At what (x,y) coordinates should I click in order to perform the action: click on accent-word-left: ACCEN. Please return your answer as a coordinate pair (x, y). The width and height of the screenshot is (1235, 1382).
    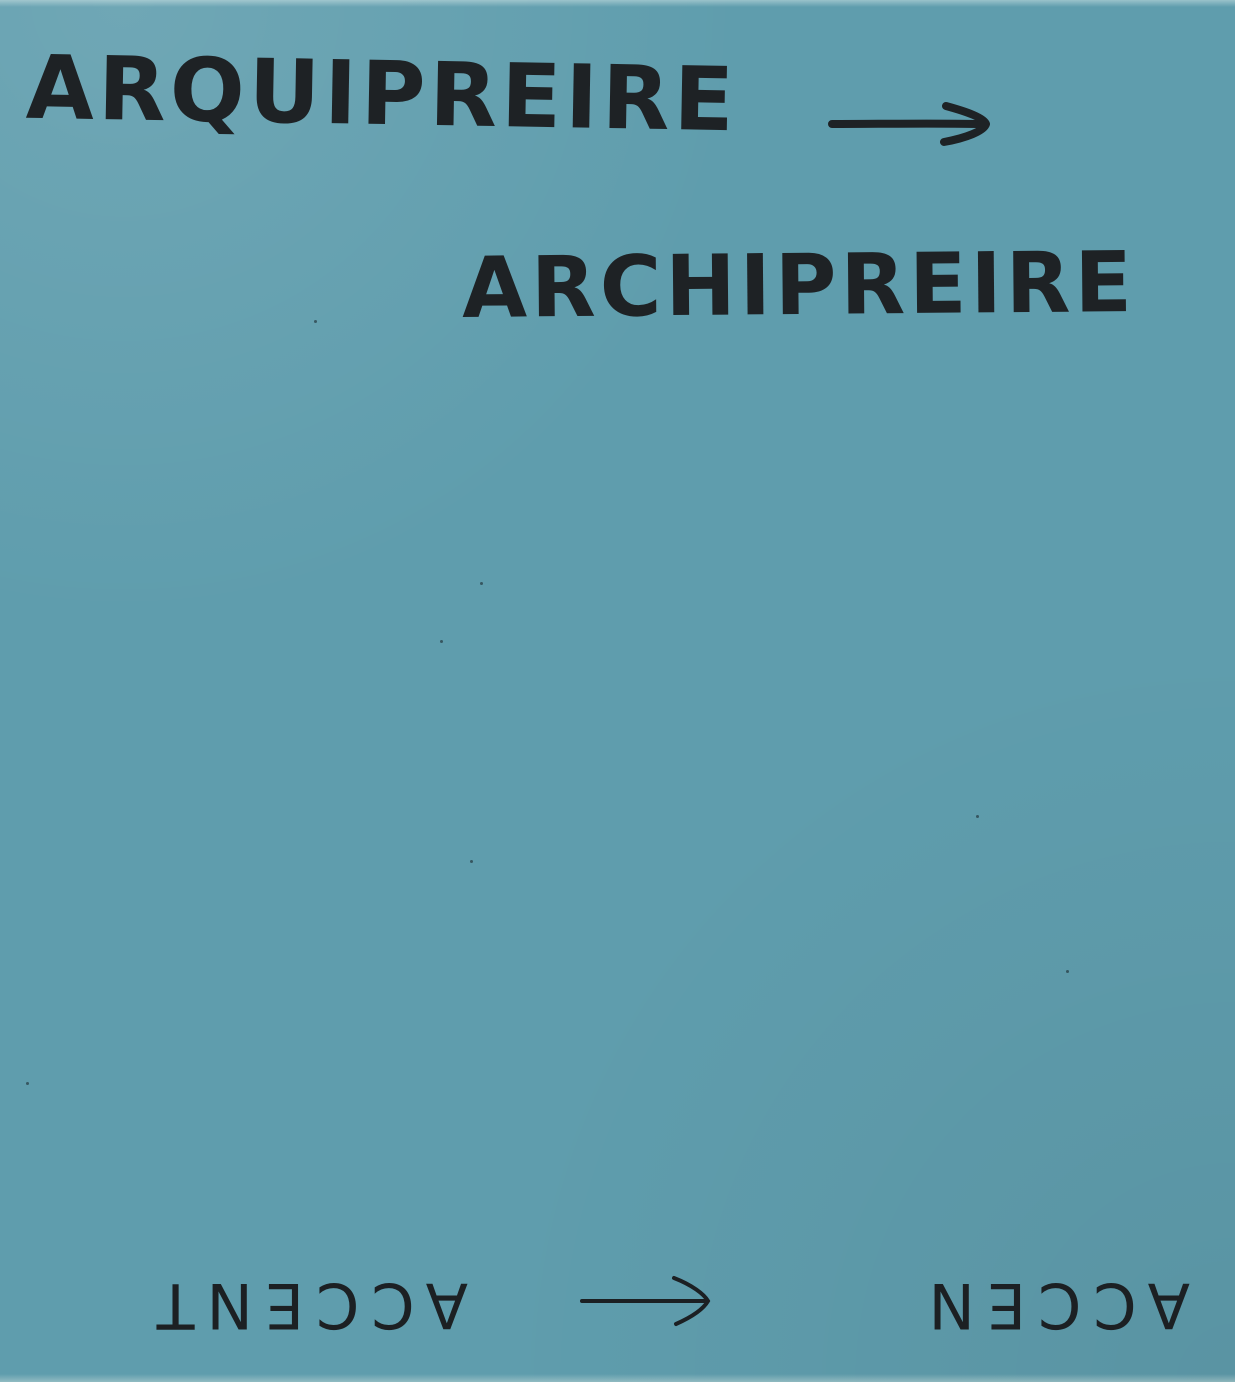
    Looking at the image, I should click on (1053, 1305).